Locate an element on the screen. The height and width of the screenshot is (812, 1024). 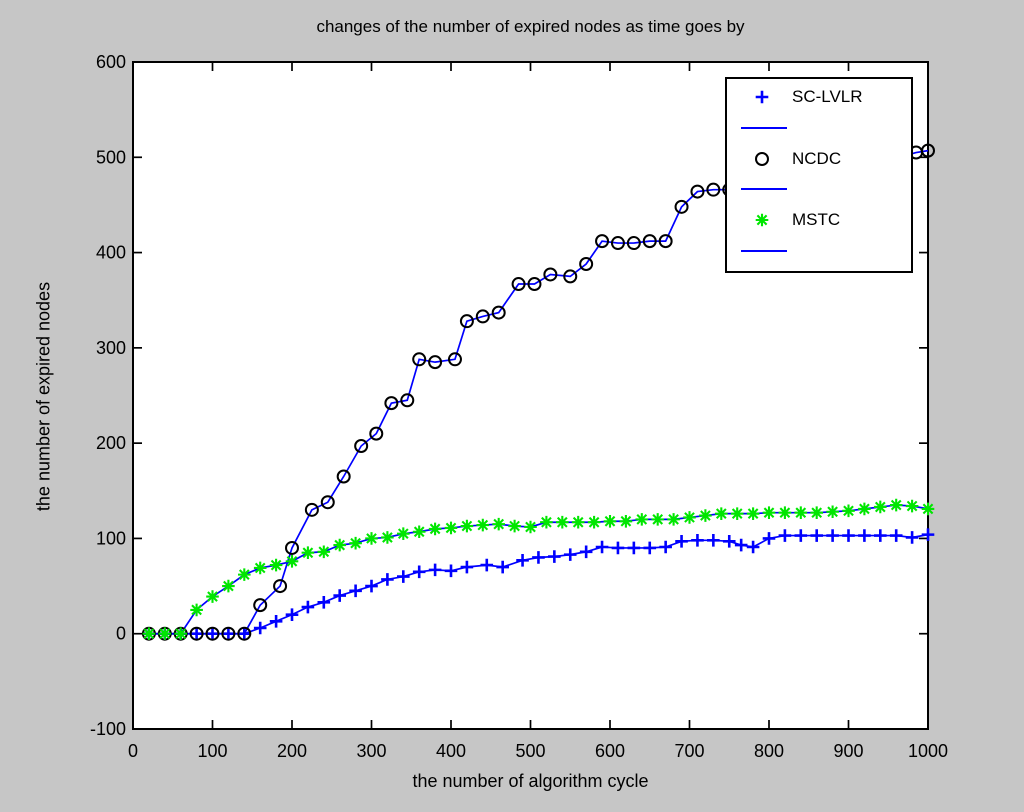
x-tick-label: 900 is located at coordinates (848, 751).